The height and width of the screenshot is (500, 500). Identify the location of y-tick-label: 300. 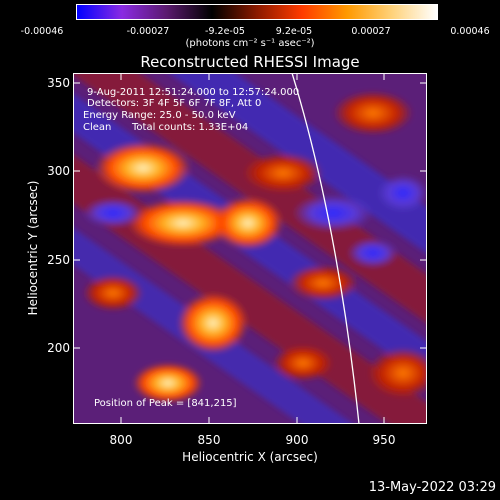
(58, 171).